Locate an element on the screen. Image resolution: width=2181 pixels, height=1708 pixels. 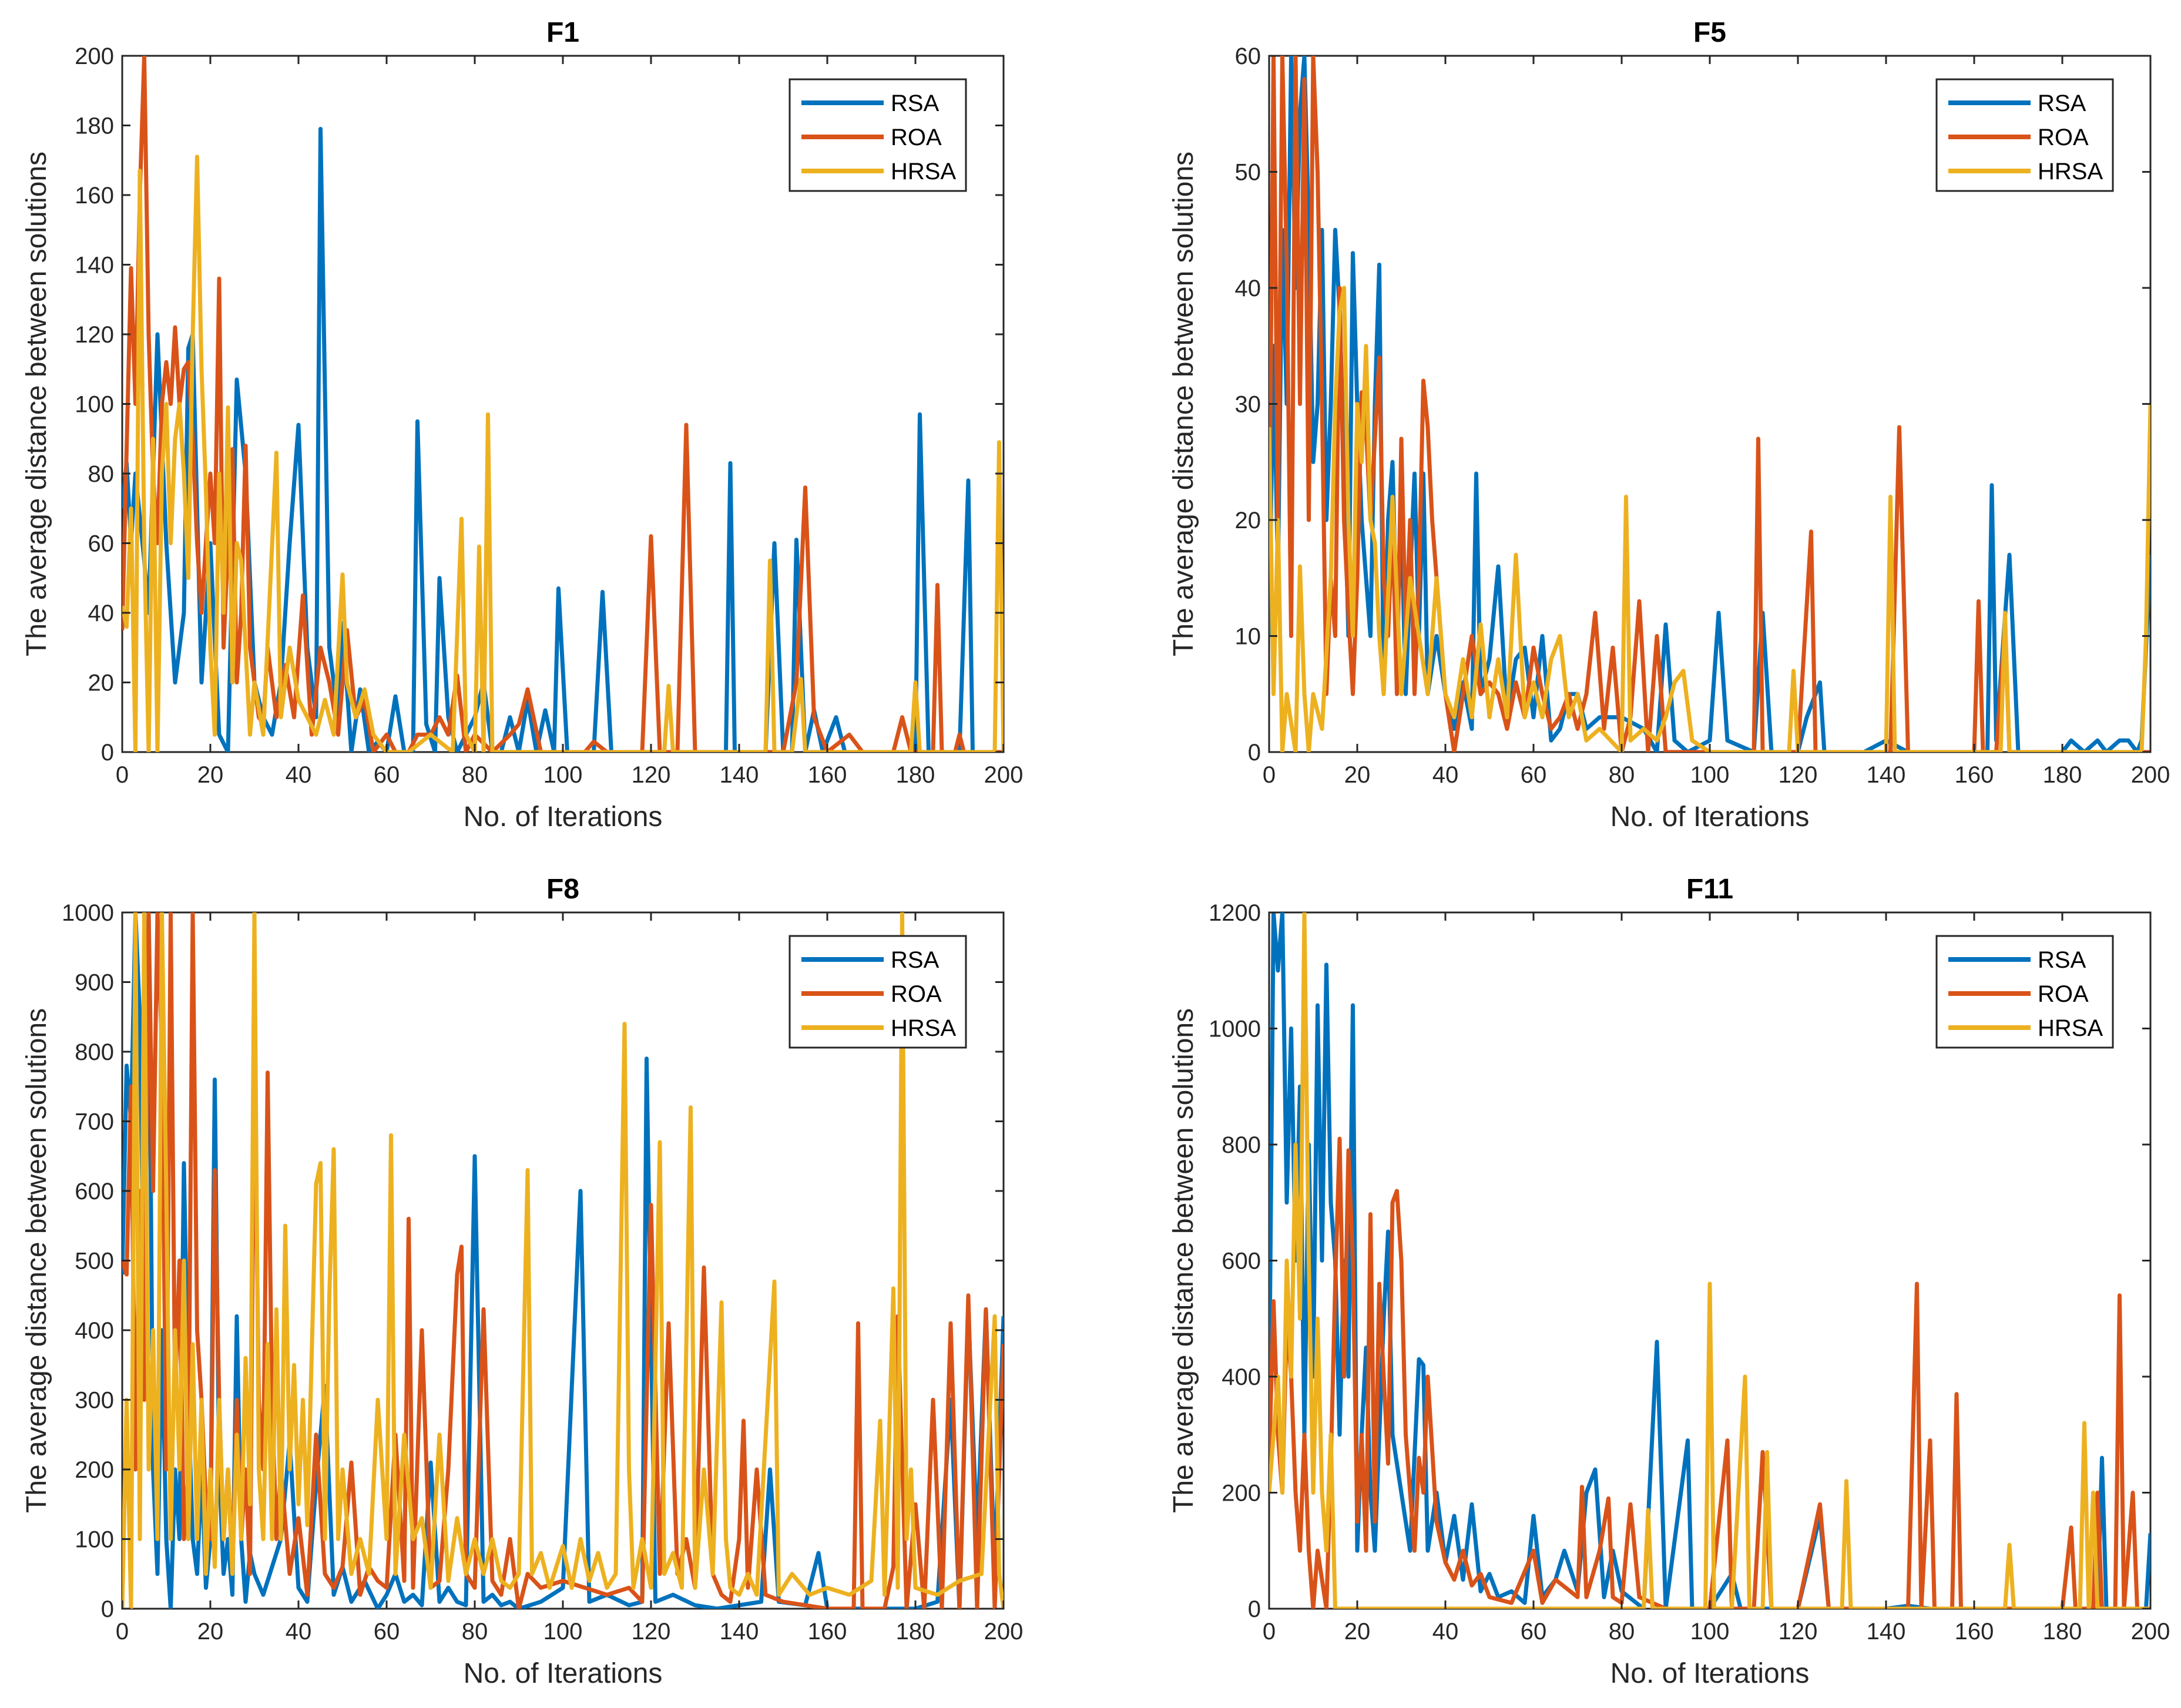
chart-f11-legend: RSA ROA HRSA is located at coordinates (2025, 992).